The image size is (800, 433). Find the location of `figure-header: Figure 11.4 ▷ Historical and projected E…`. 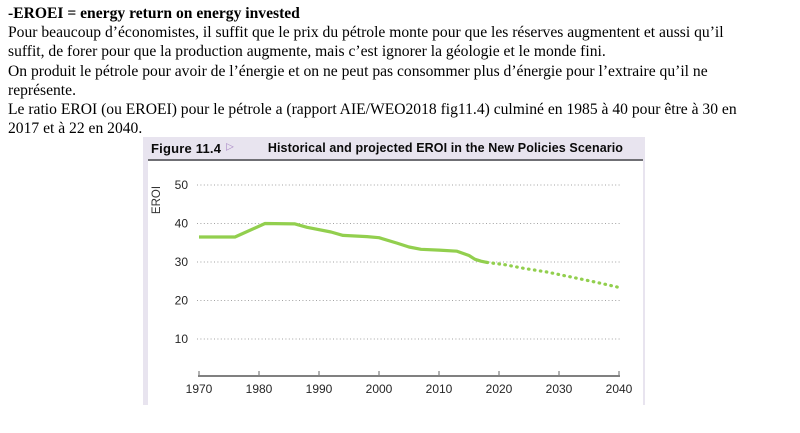

figure-header: Figure 11.4 ▷ Historical and projected E… is located at coordinates (395, 149).